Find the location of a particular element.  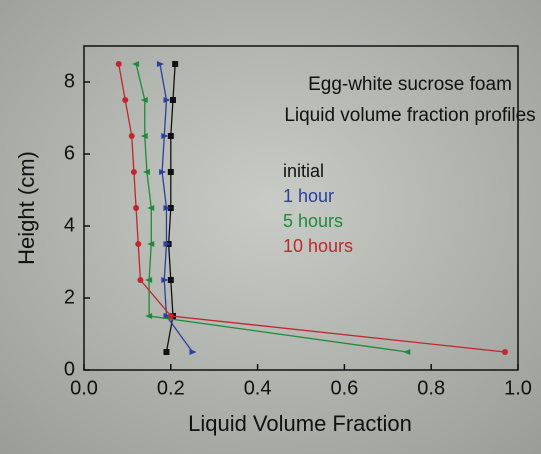

legend-entry: initial is located at coordinates (303, 171).